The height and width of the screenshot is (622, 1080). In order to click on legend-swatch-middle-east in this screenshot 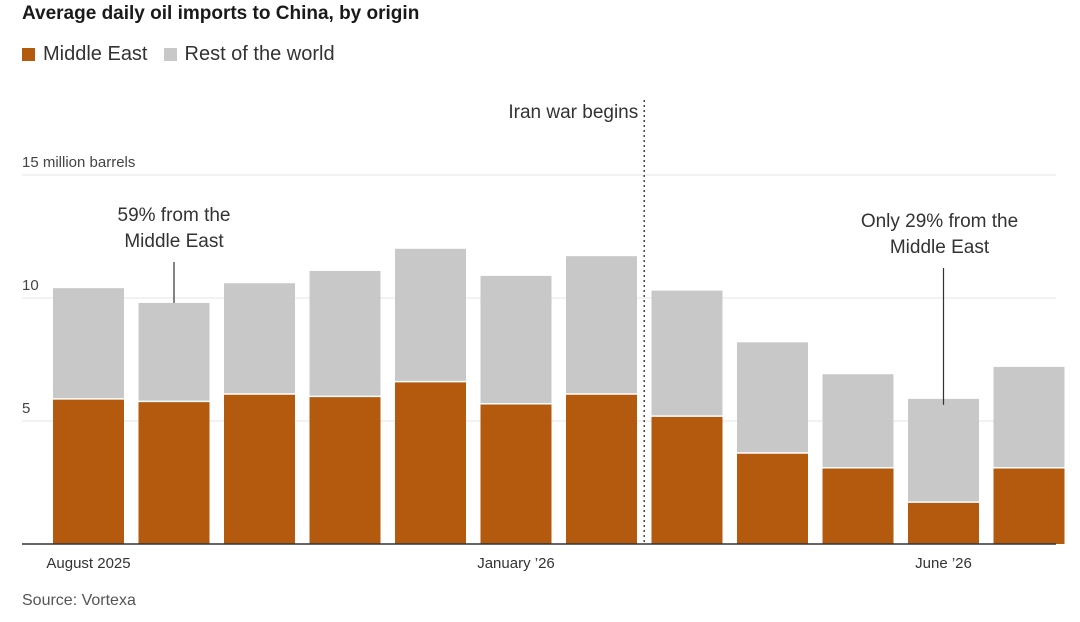, I will do `click(28, 54)`.